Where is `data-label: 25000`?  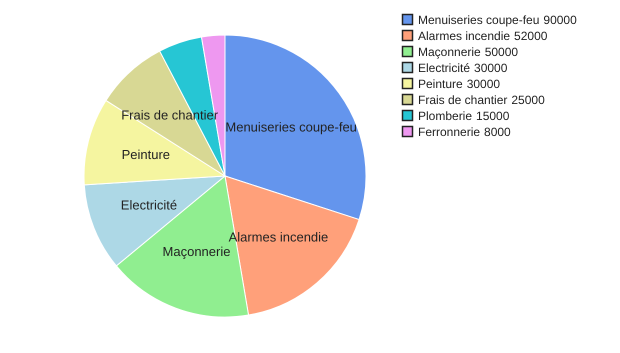
data-label: 25000 is located at coordinates (528, 100).